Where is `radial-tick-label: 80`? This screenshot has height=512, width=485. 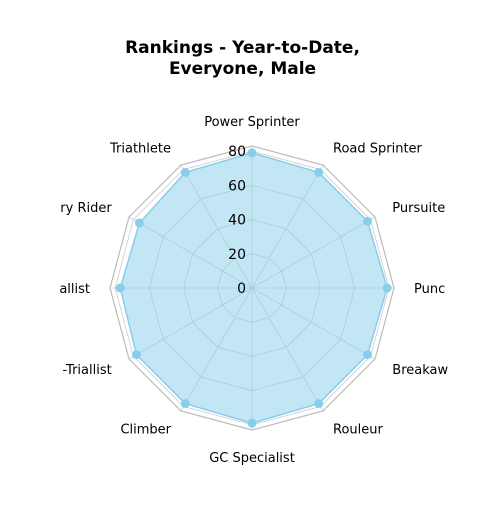 radial-tick-label: 80 is located at coordinates (237, 152).